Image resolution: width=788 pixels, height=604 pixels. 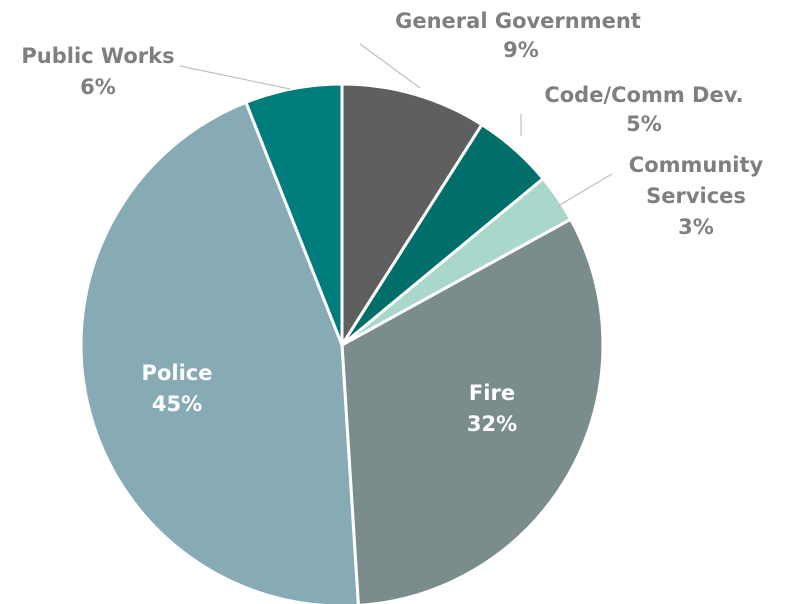 I want to click on slice-name-code-comm-dev: Code/Comm Dev., so click(x=643, y=95).